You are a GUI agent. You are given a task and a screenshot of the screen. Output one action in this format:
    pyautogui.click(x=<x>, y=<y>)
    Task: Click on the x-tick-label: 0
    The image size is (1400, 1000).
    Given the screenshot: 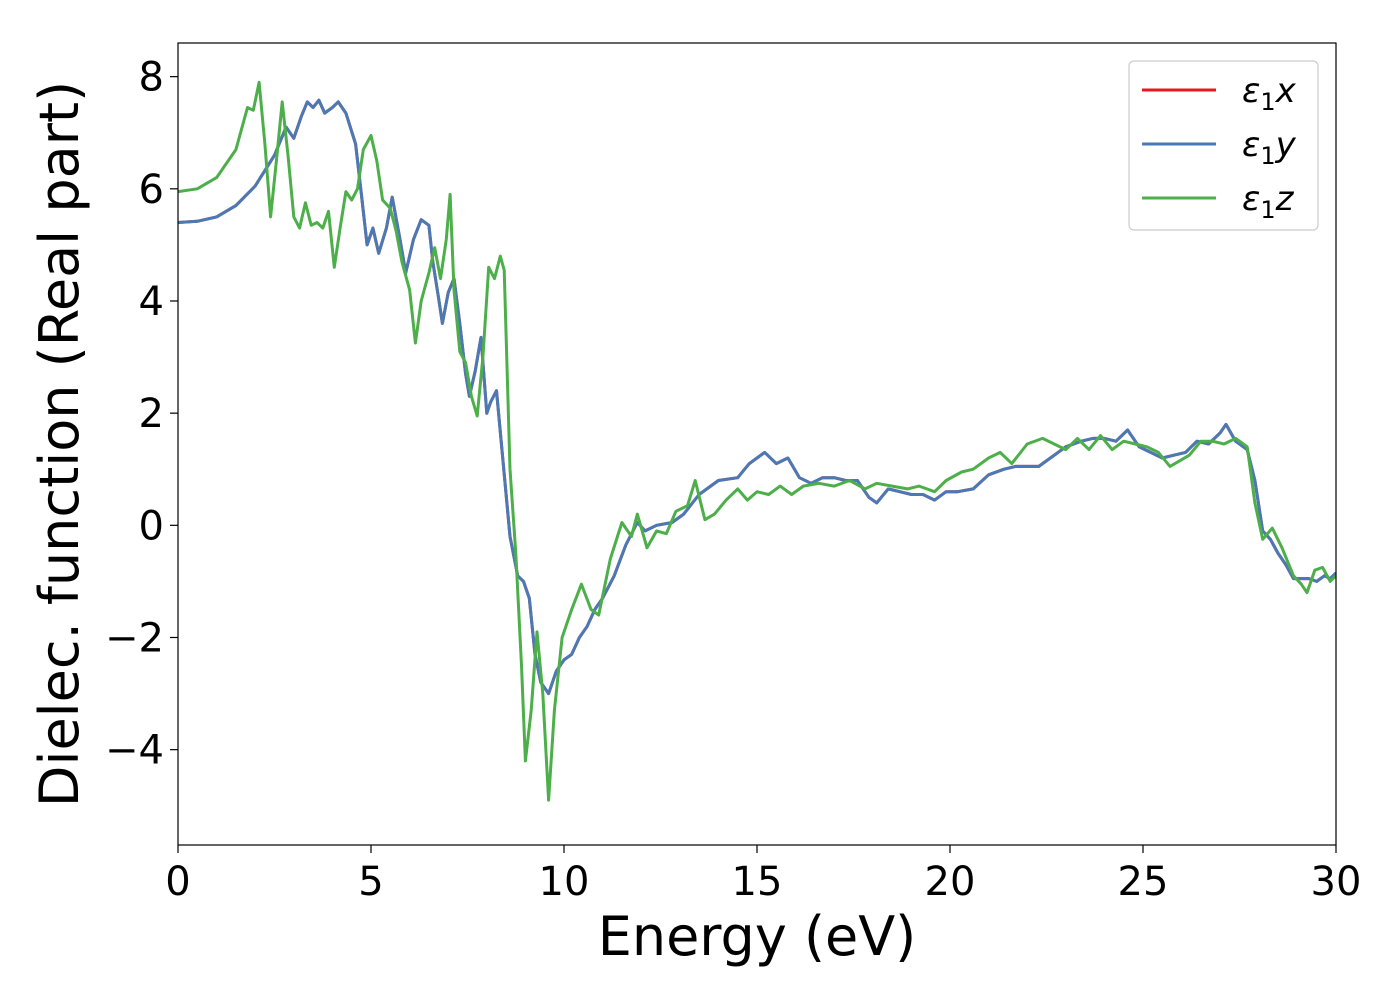 What is the action you would take?
    pyautogui.click(x=177, y=882)
    